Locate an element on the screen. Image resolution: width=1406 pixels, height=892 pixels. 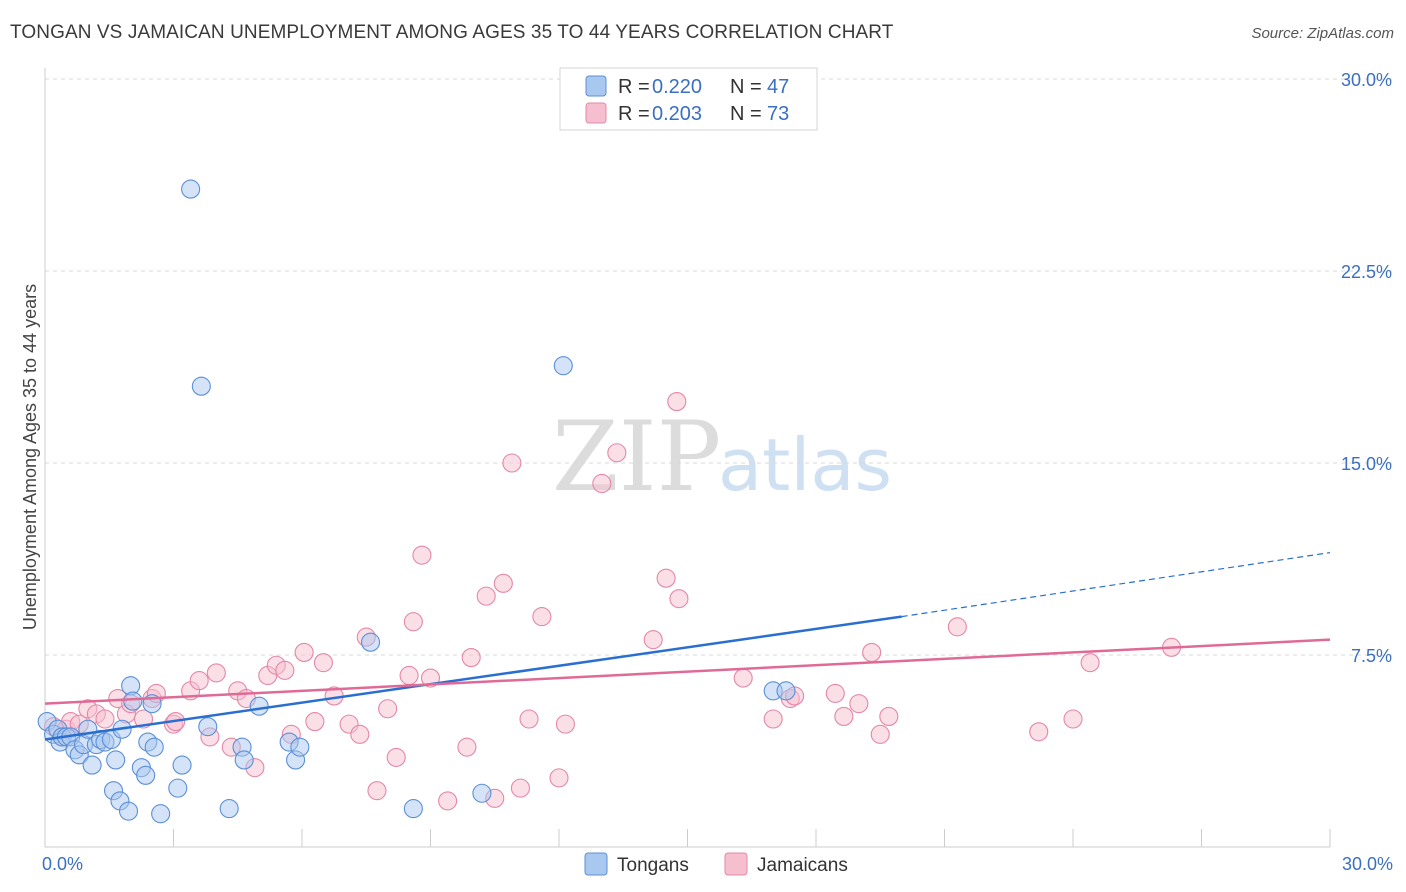
watermark-atlas: atlas is located at coordinates (805, 465).